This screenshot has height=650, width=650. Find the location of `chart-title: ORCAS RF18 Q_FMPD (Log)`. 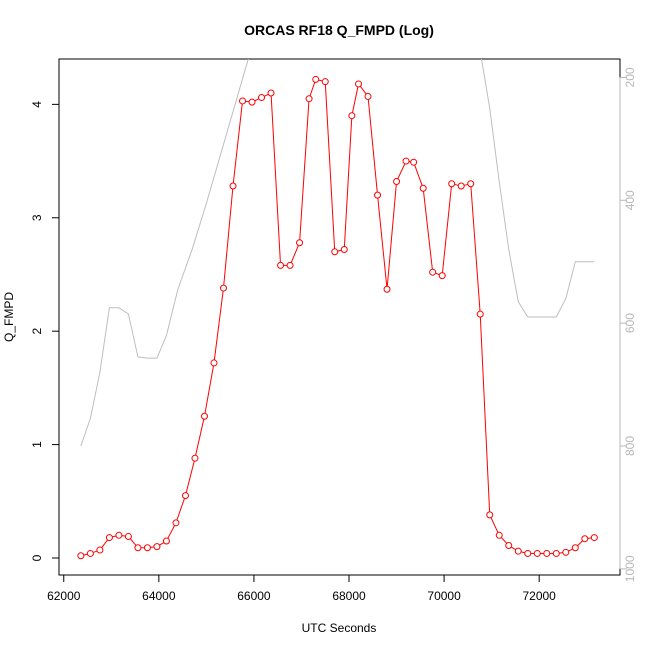

chart-title: ORCAS RF18 Q_FMPD (Log) is located at coordinates (339, 30).